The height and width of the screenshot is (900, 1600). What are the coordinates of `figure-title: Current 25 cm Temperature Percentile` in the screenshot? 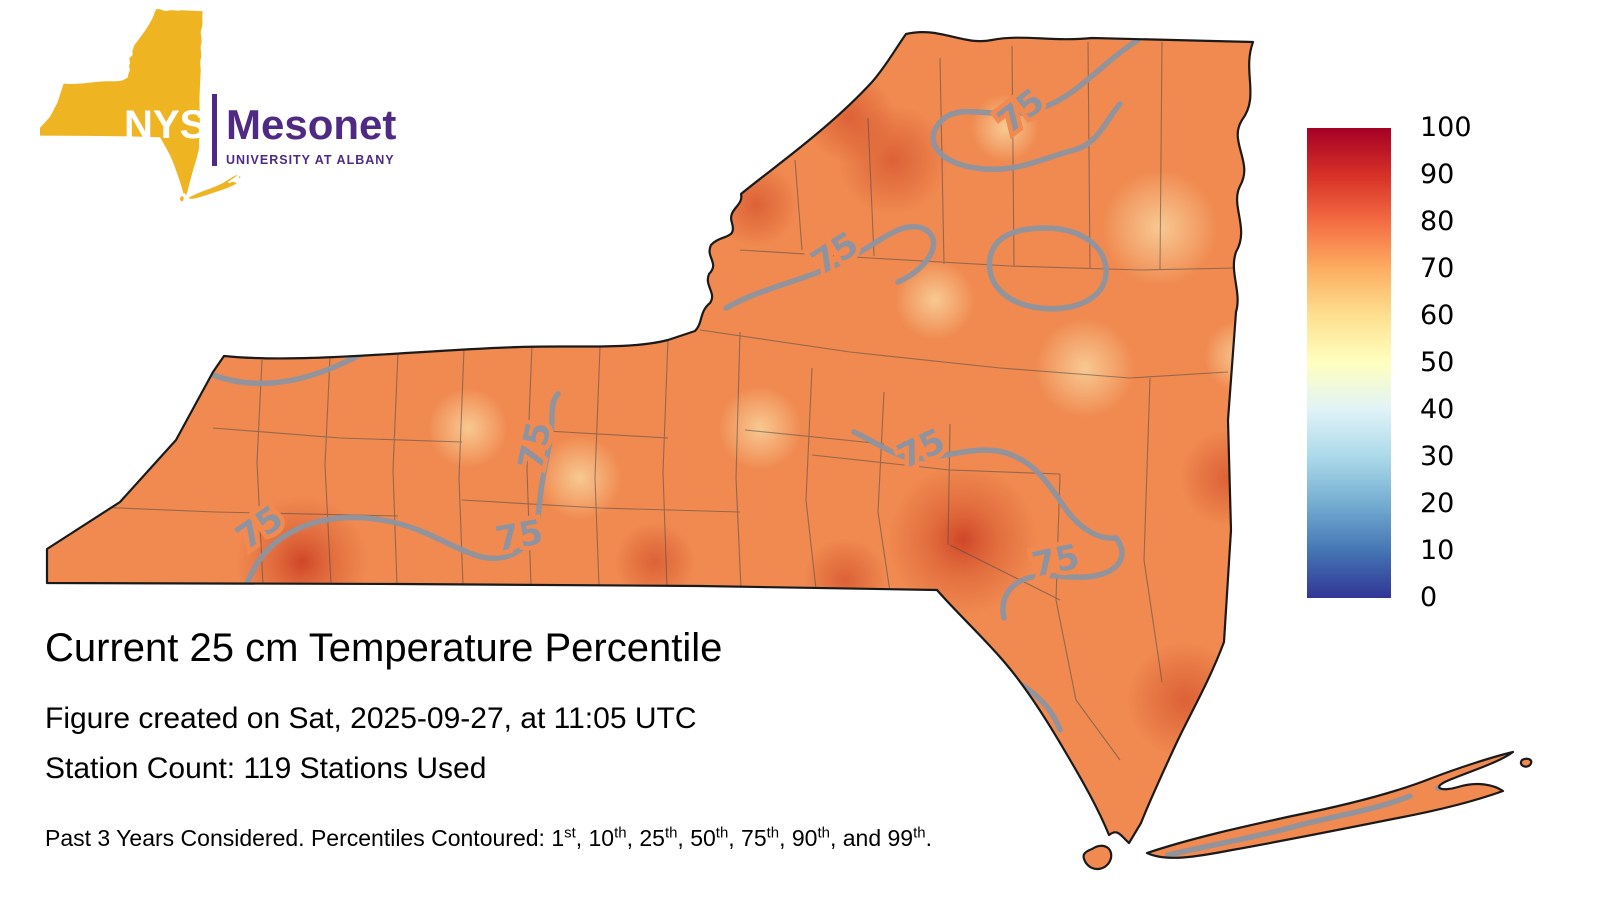 It's located at (384, 648).